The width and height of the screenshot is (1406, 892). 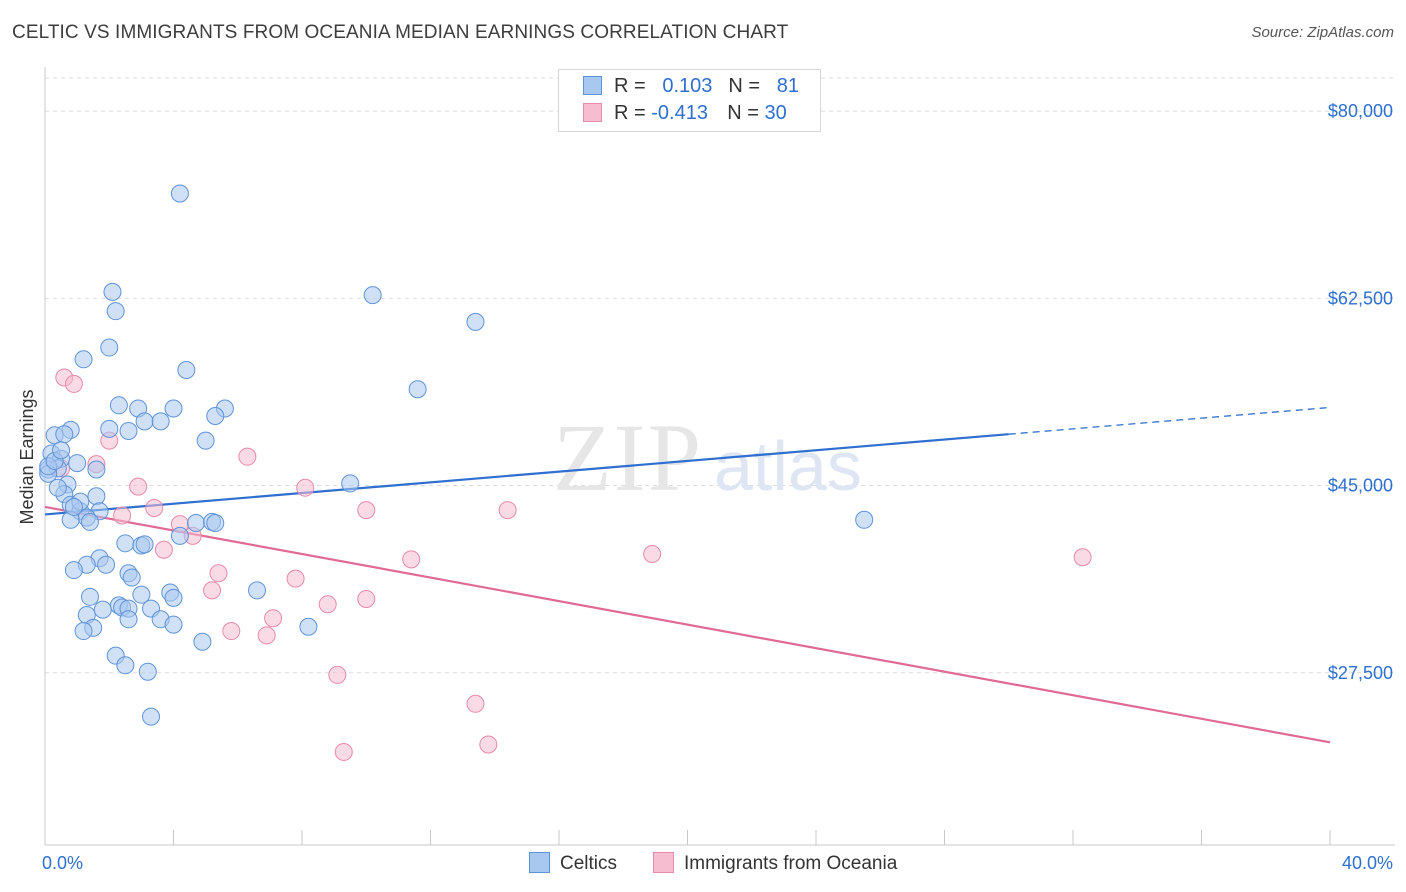 What do you see at coordinates (1367, 863) in the screenshot?
I see `x-tick-label-end: 40.0%` at bounding box center [1367, 863].